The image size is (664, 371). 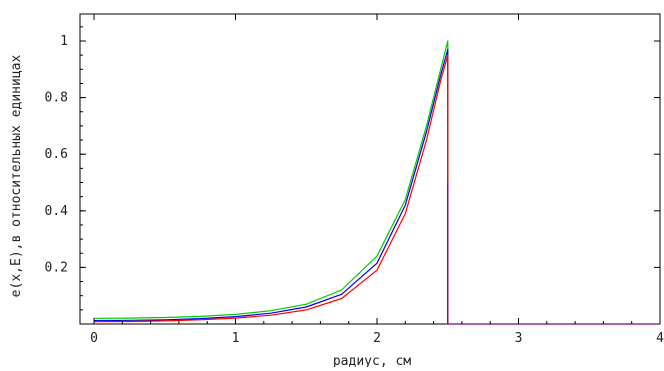 I want to click on x-tick-label: 2, so click(x=377, y=338).